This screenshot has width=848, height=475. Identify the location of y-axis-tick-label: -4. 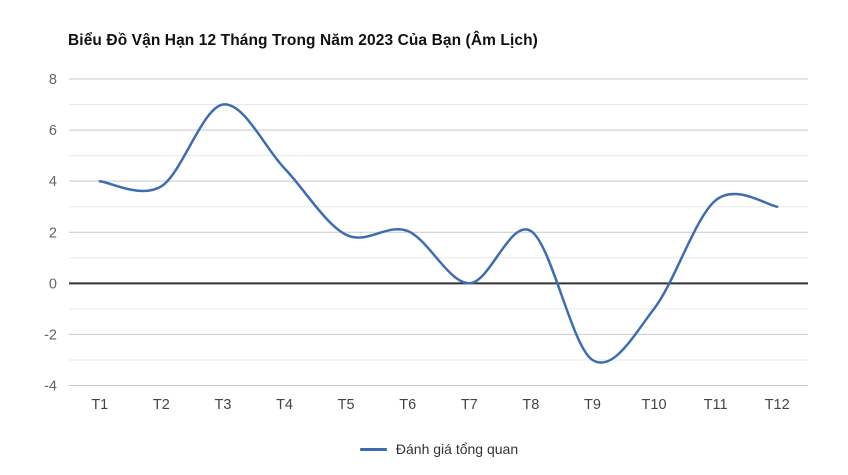
(50, 387).